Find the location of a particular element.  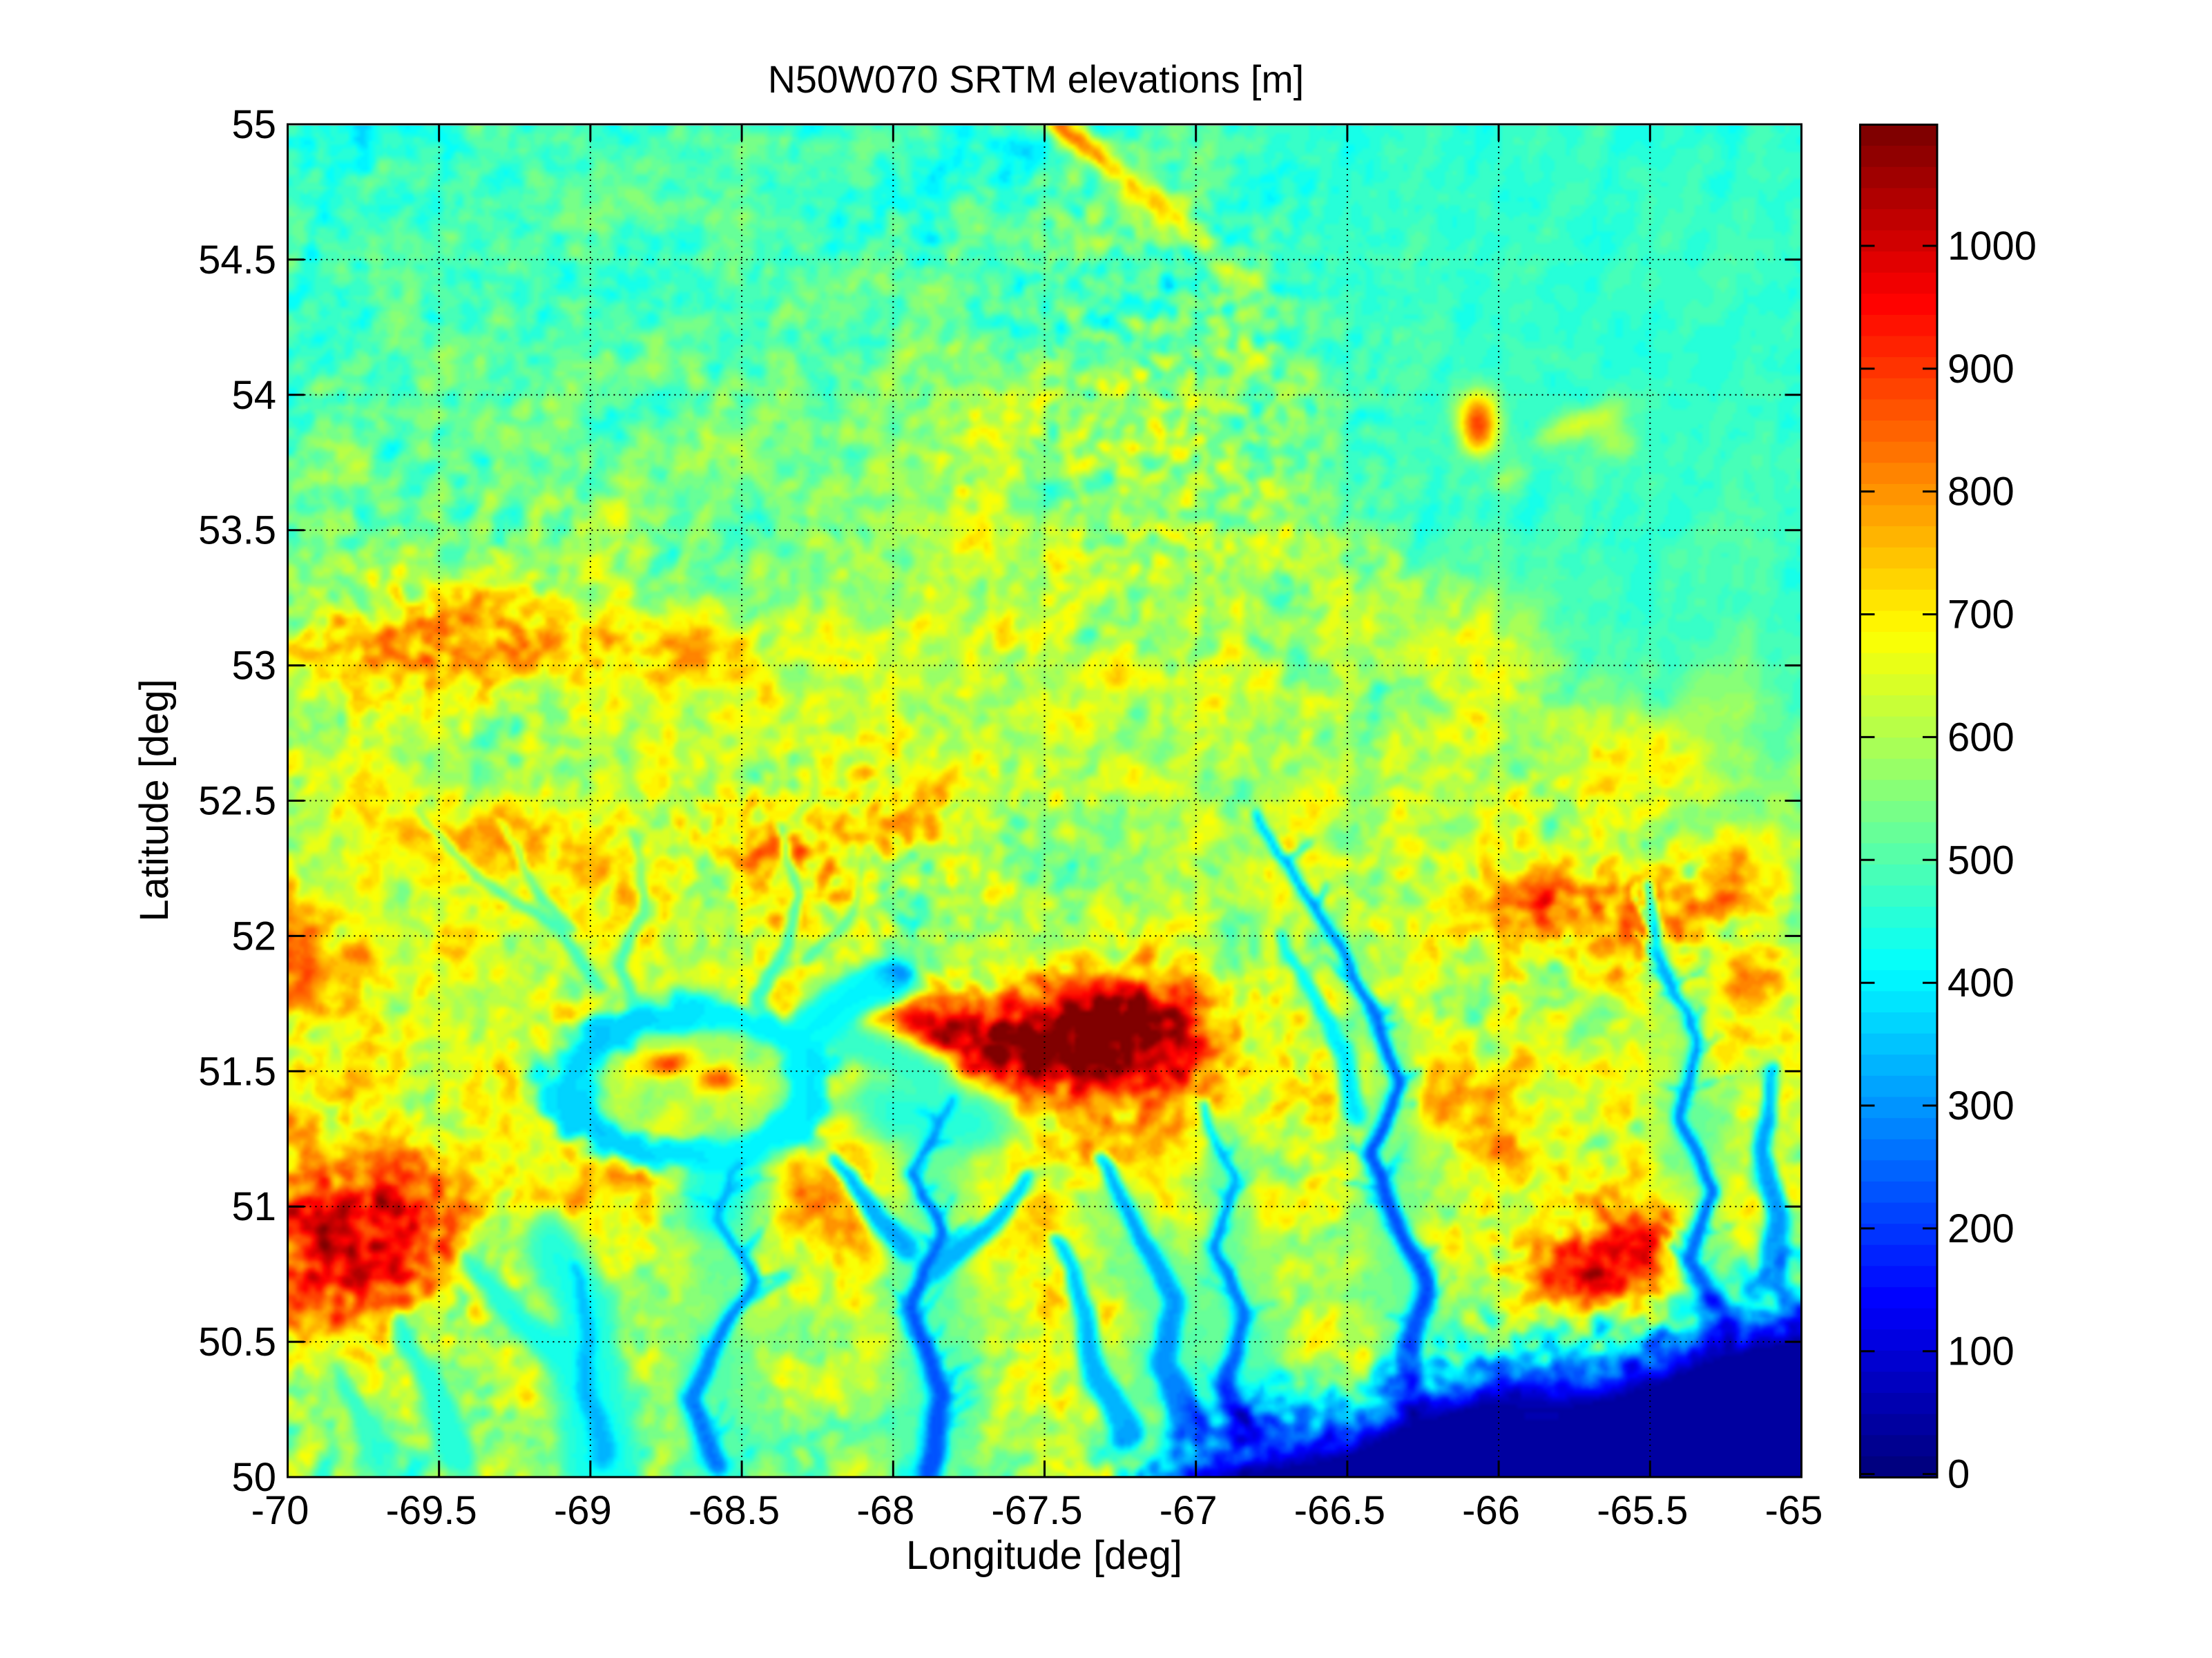

svg-text: 51 is located at coordinates (253, 1206).